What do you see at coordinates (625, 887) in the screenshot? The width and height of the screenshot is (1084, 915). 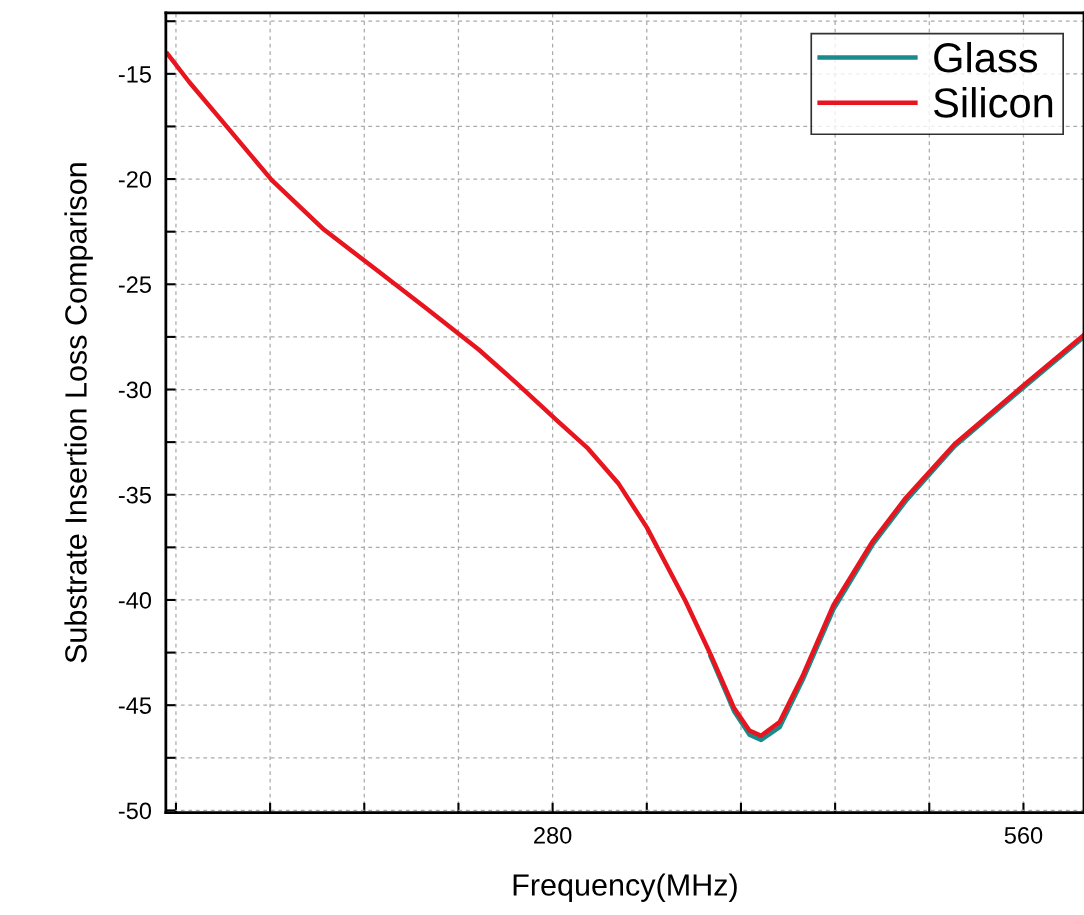 I see `x-axis-title: Frequency(MHz)` at bounding box center [625, 887].